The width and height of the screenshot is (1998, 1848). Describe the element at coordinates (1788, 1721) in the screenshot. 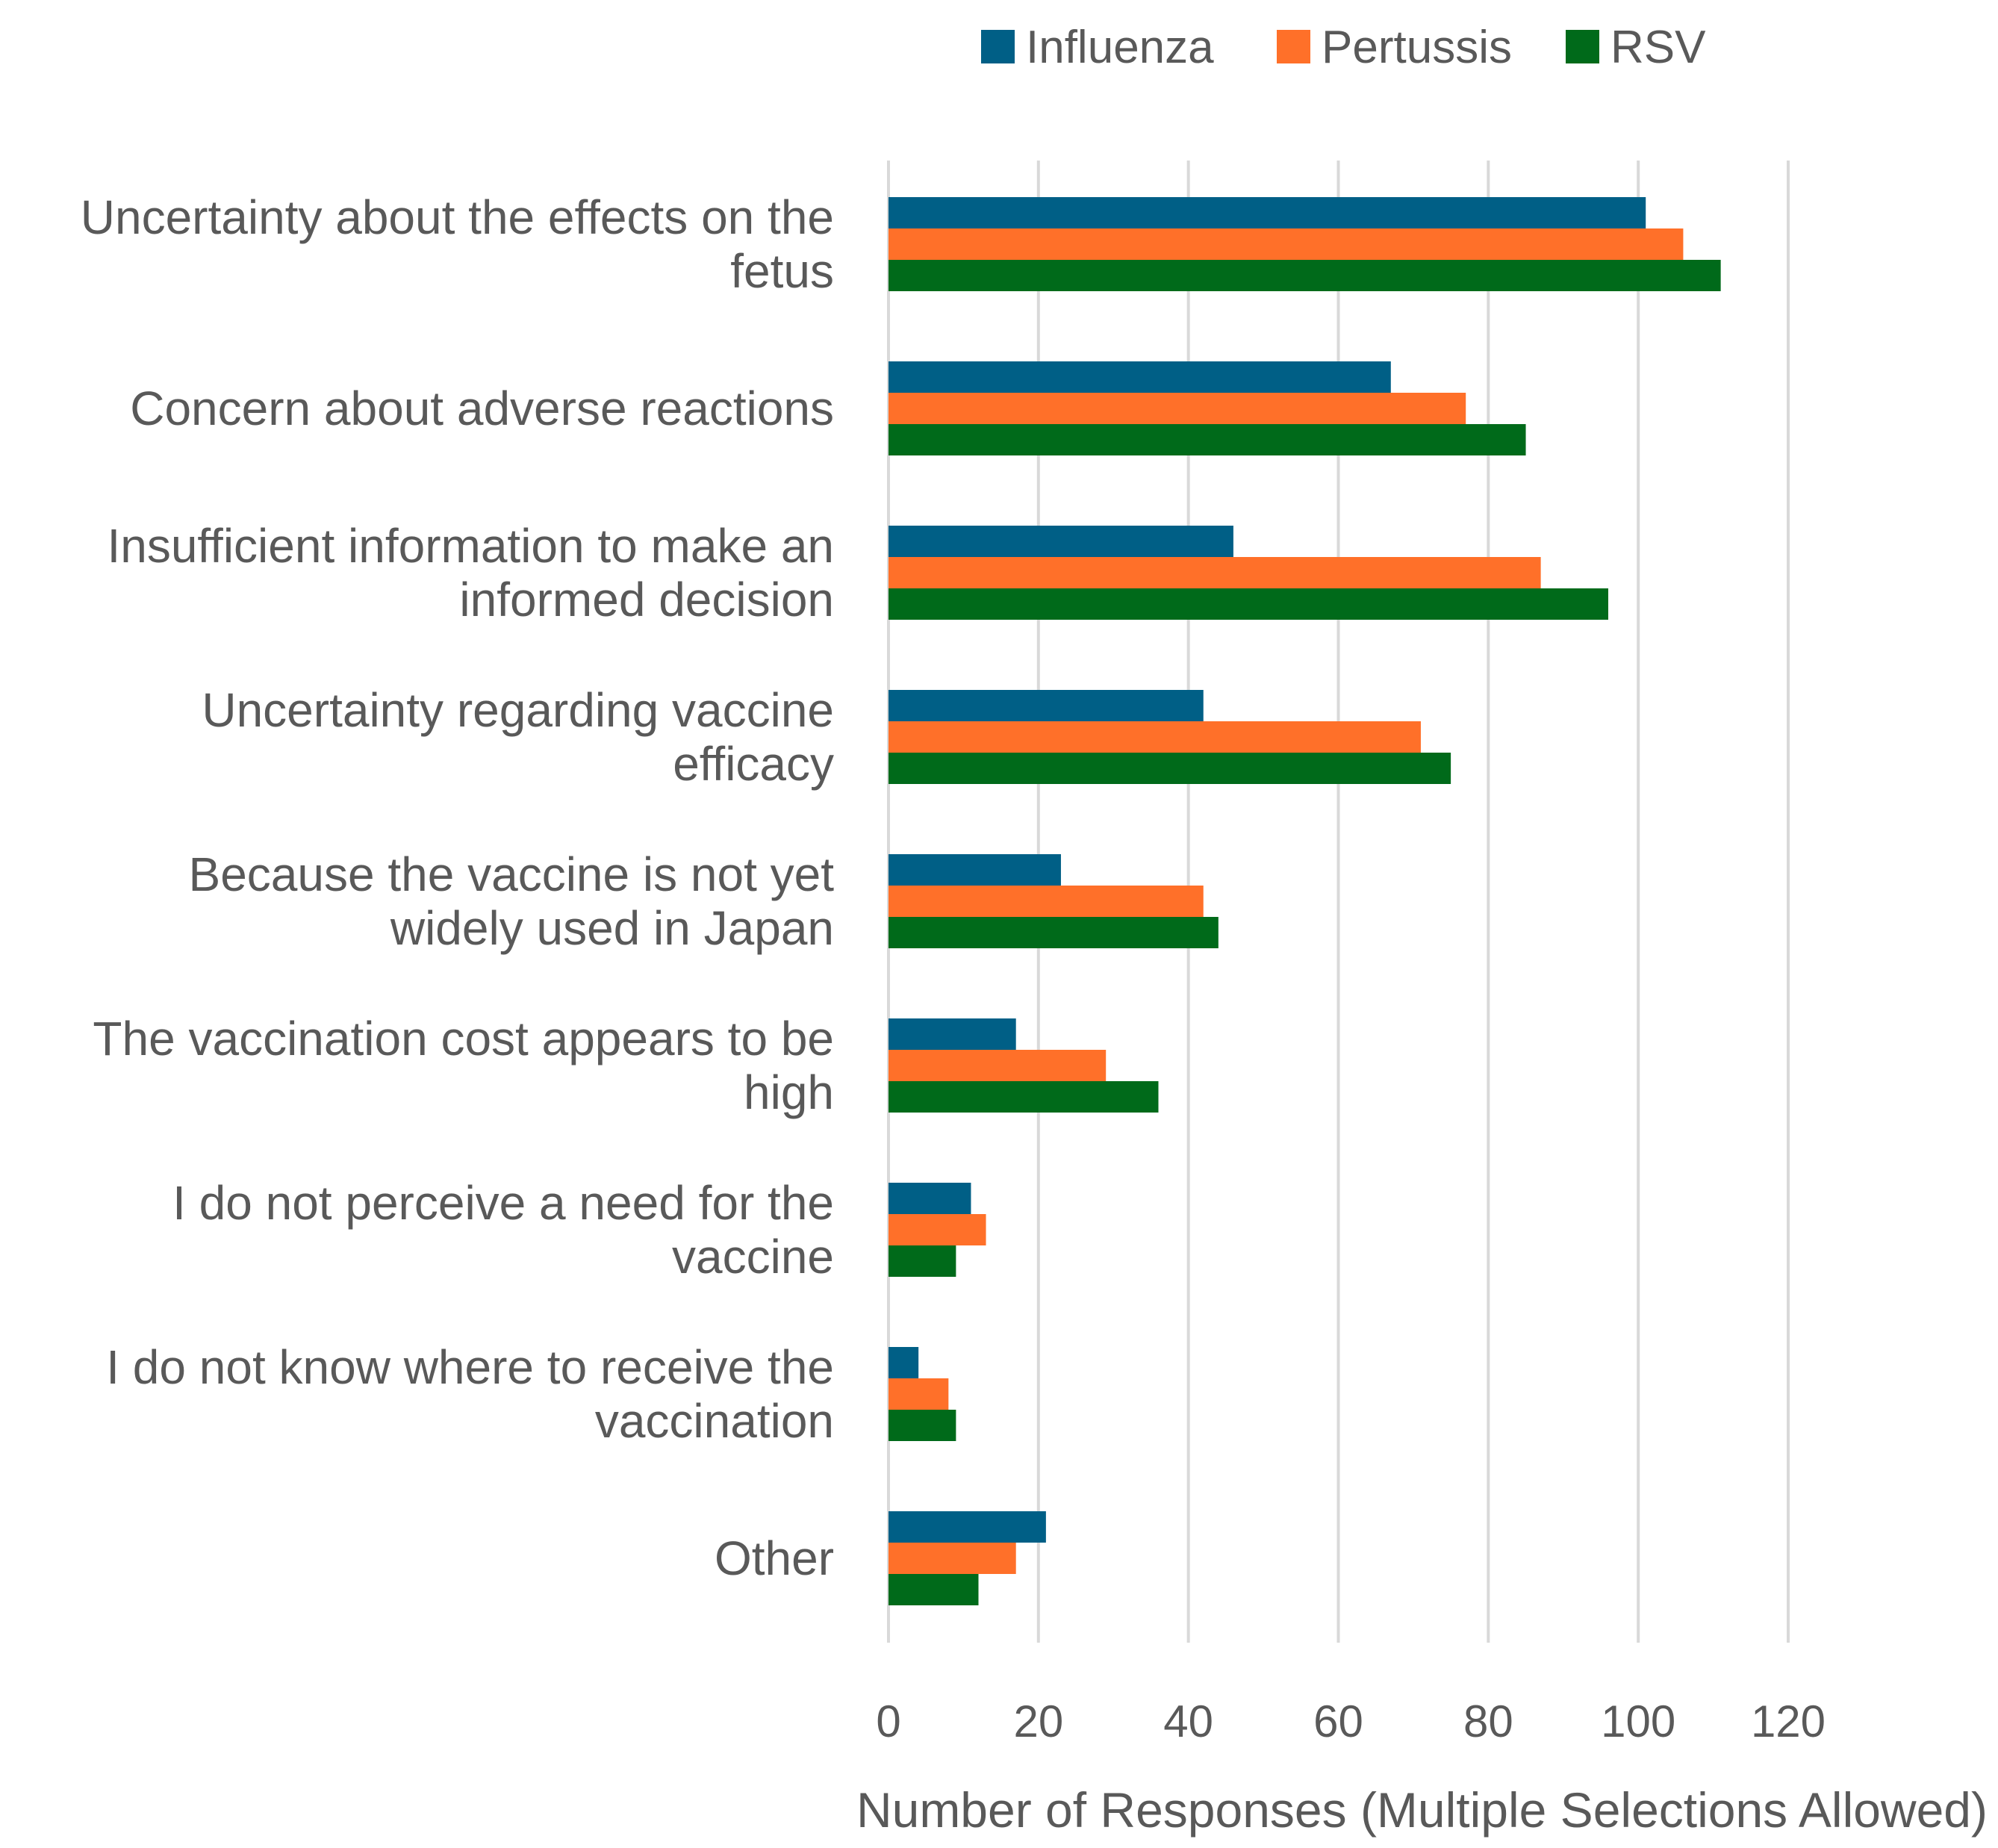

I see `x-tick-label: 120` at that location.